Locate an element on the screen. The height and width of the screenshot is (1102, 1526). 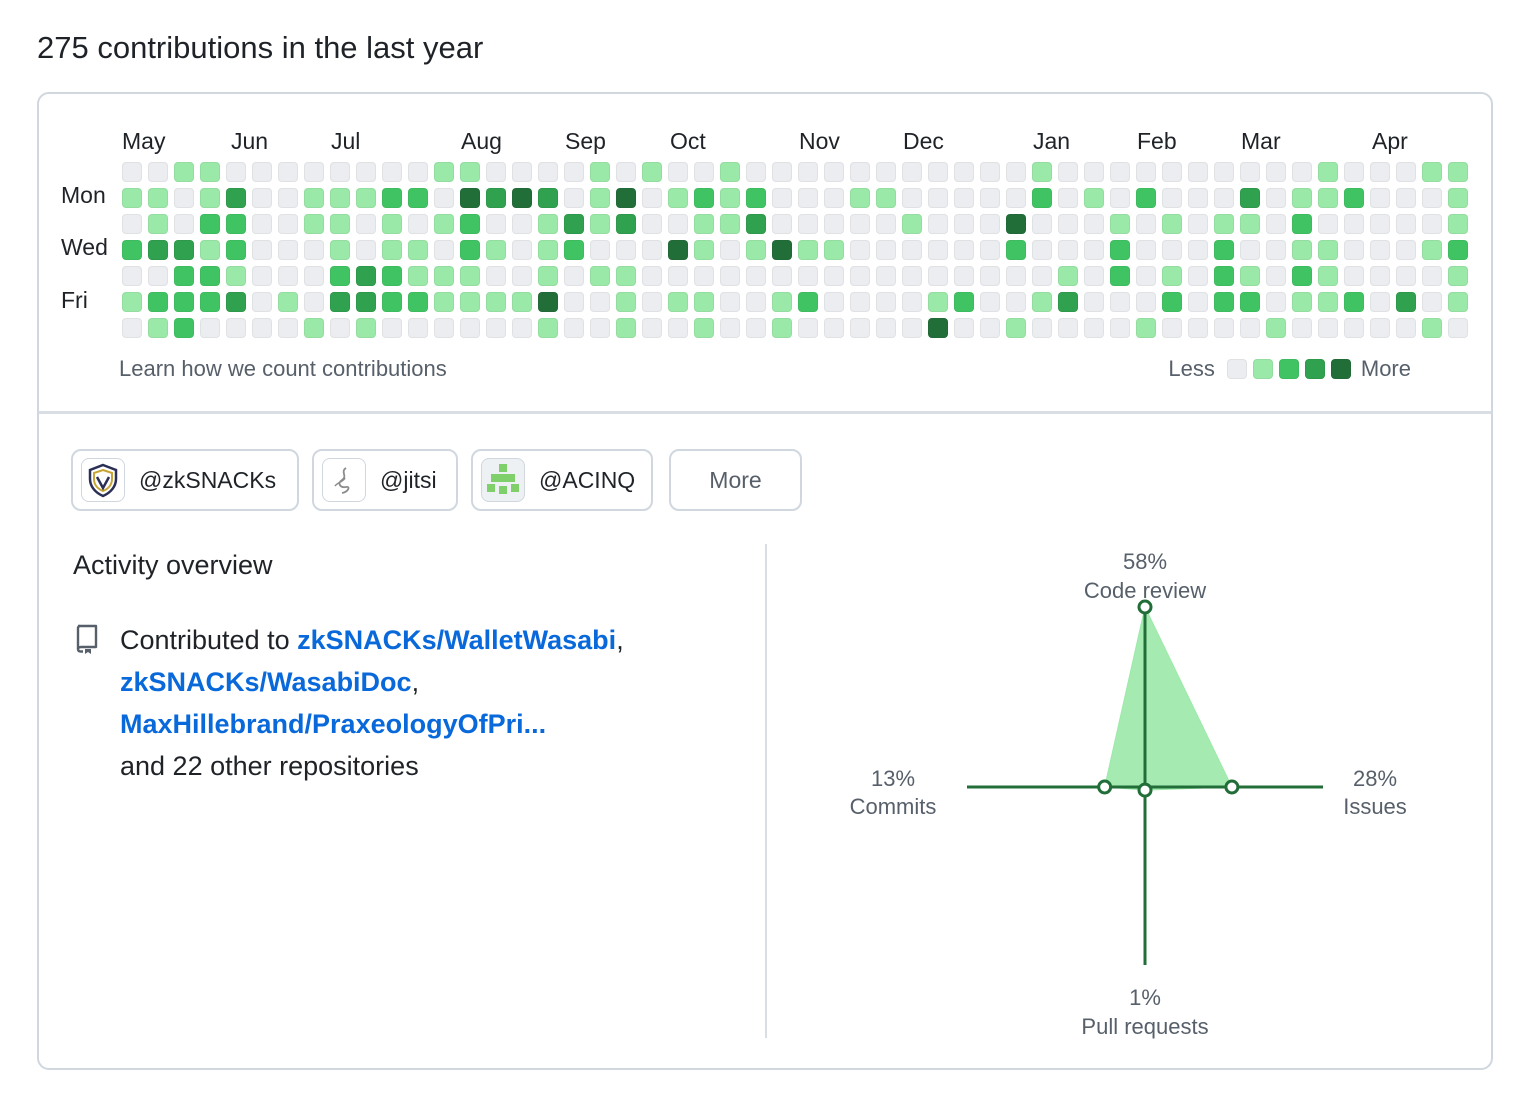
learn-contributions-link: Learn how we count contributions is located at coordinates (283, 368).